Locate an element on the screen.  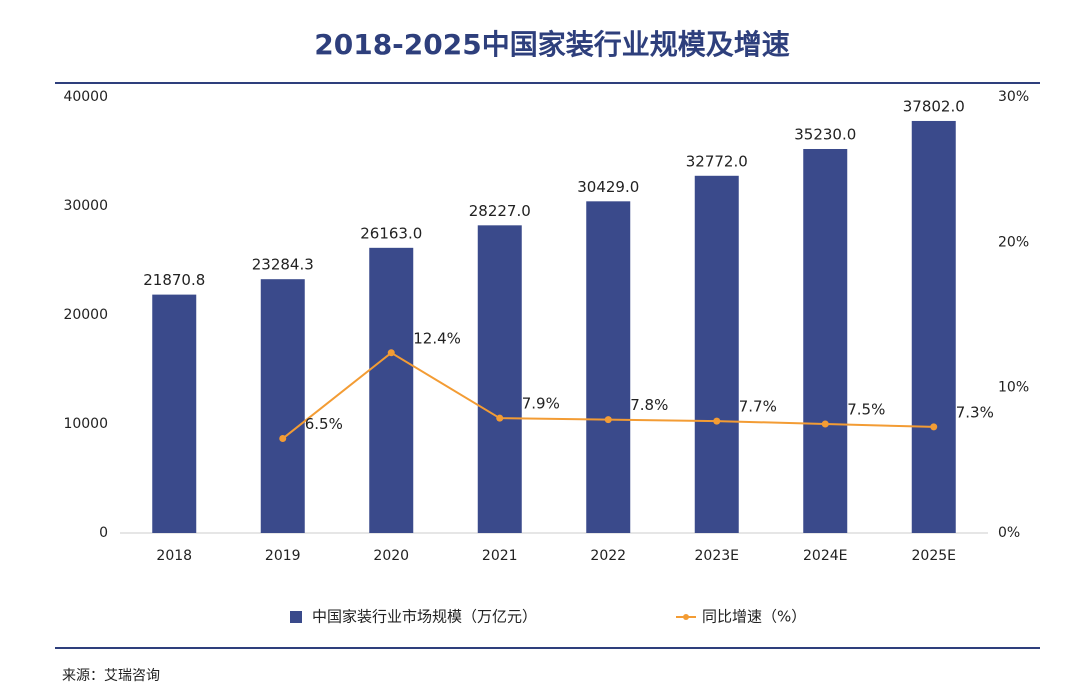
data-label: 21870.8 is located at coordinates (174, 280).